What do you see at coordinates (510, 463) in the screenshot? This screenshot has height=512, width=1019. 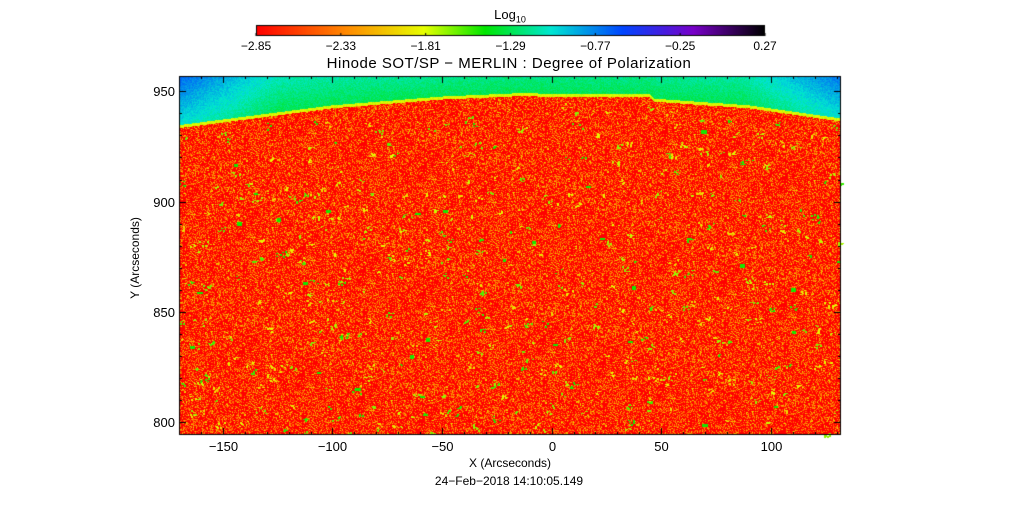 I see `x-axis-label: X (Arcseconds)` at bounding box center [510, 463].